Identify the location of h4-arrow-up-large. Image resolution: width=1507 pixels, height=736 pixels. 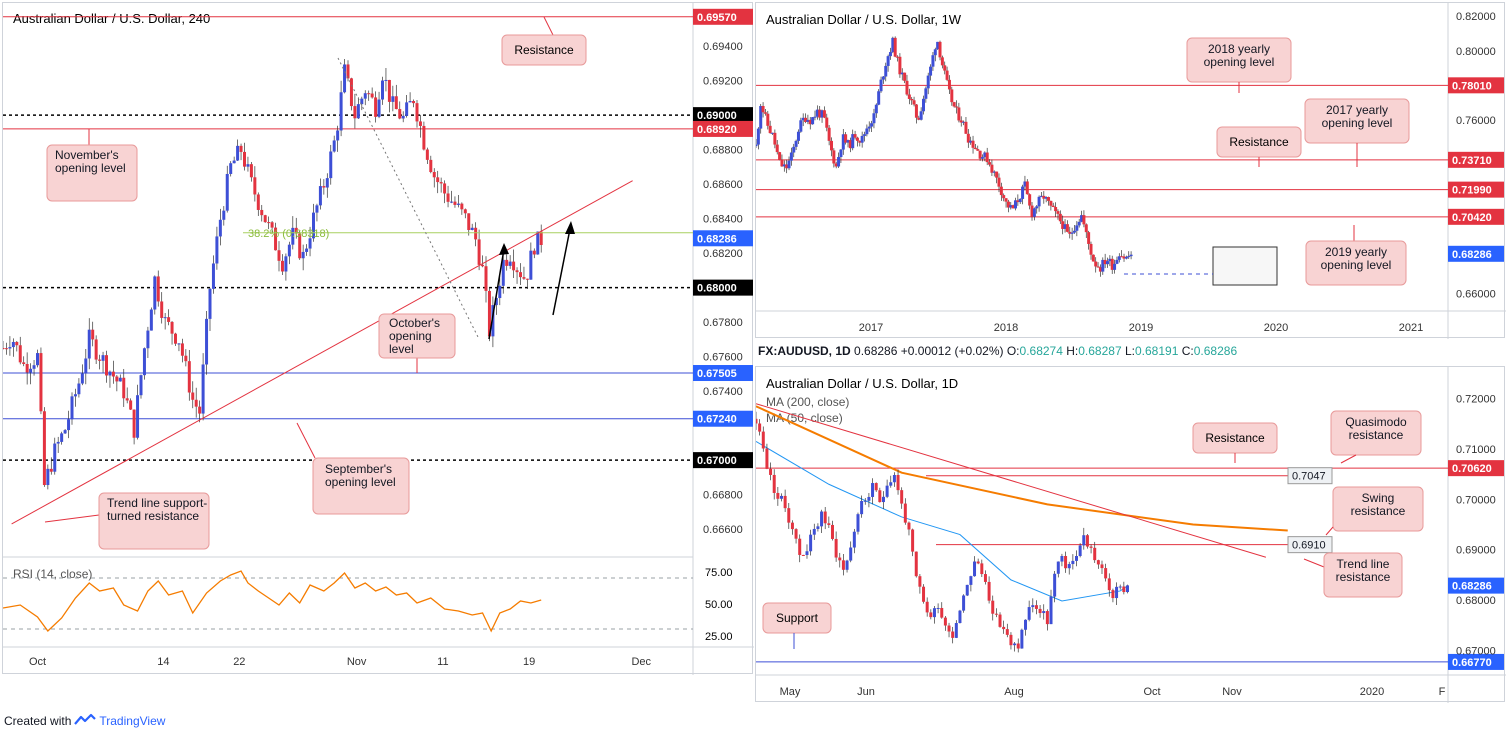
(563, 268).